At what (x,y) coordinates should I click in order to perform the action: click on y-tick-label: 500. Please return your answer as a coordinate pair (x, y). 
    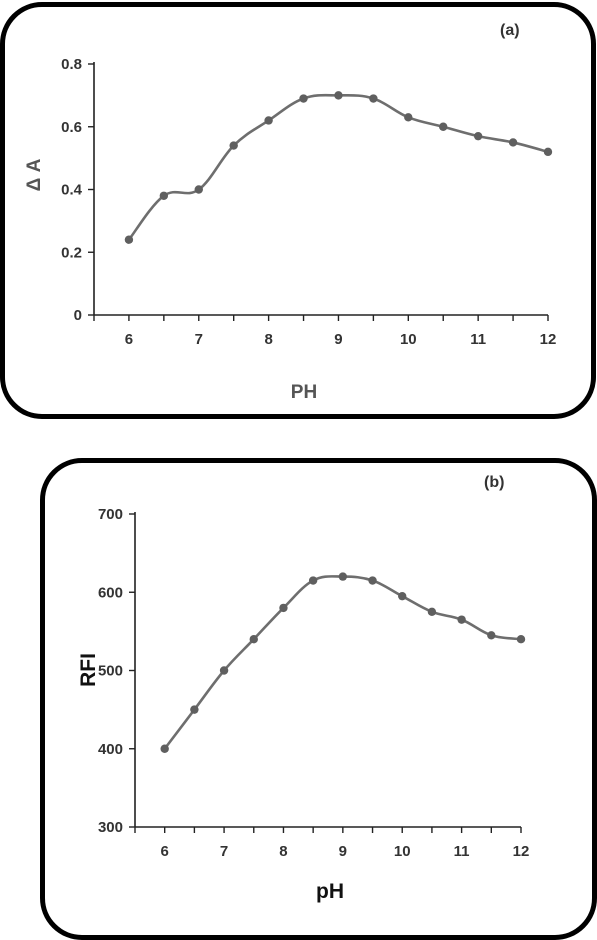
    Looking at the image, I should click on (110, 671).